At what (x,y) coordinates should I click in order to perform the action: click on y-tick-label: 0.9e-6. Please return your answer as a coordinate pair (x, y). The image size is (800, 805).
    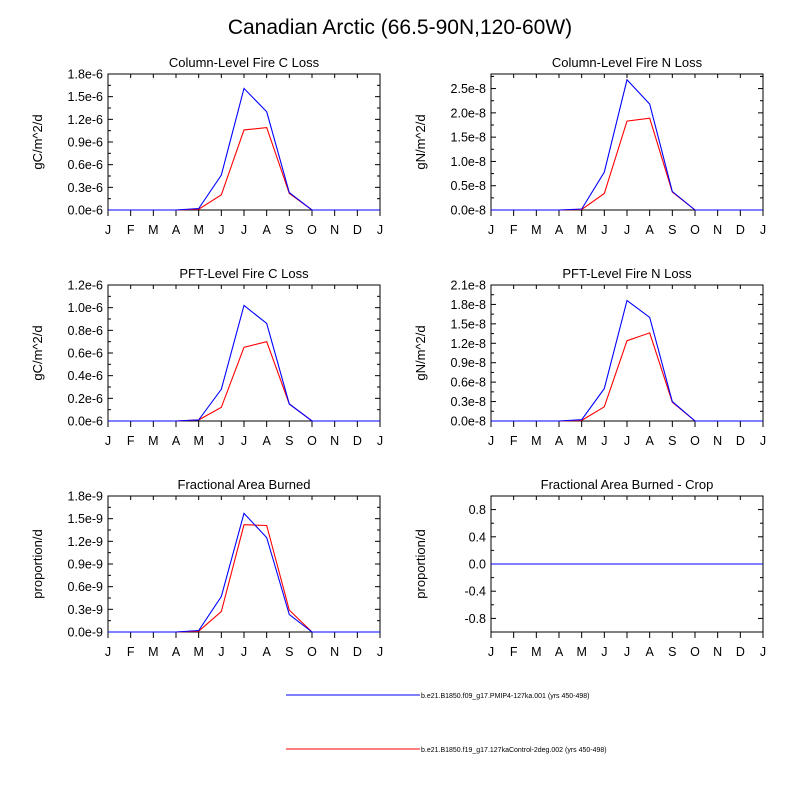
    Looking at the image, I should click on (85, 143).